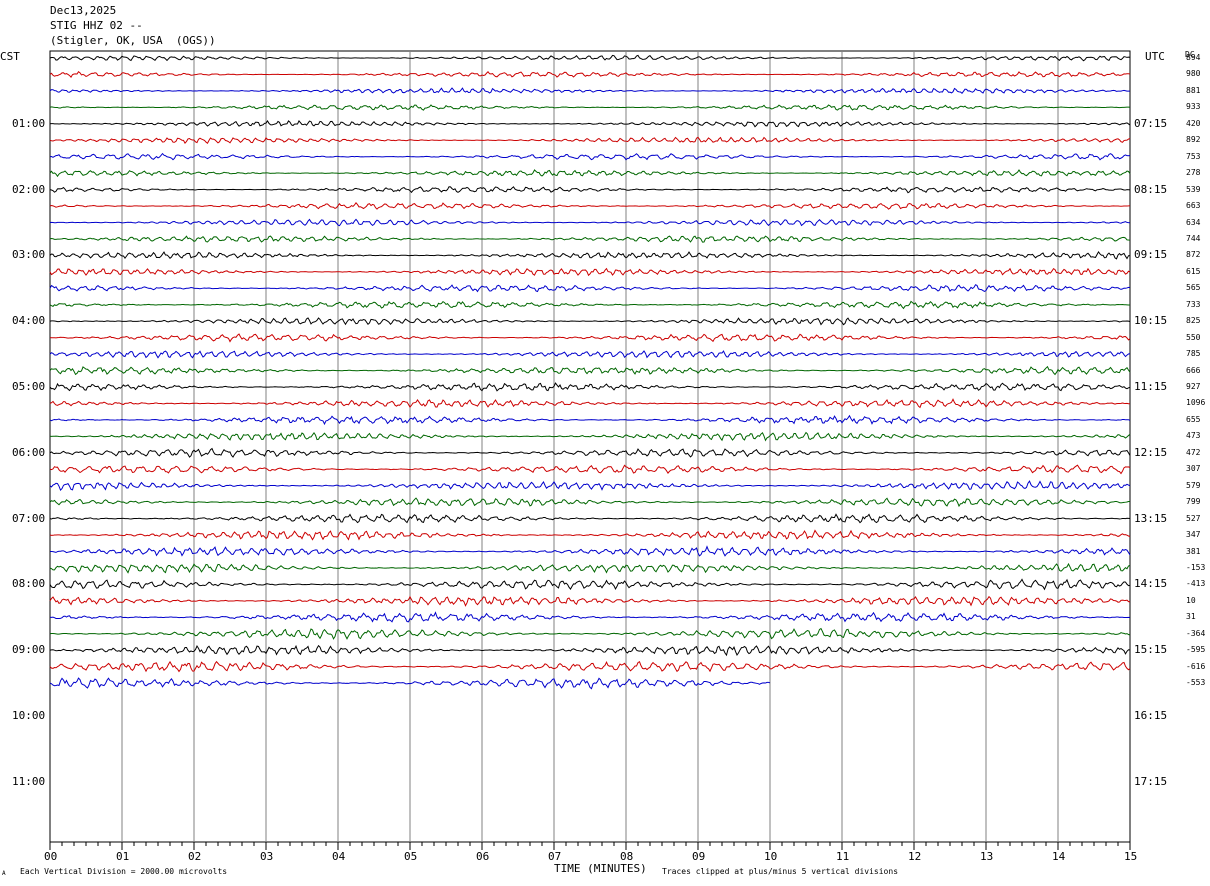 The width and height of the screenshot is (1210, 886). What do you see at coordinates (123, 856) in the screenshot?
I see `x-tick-label: 01` at bounding box center [123, 856].